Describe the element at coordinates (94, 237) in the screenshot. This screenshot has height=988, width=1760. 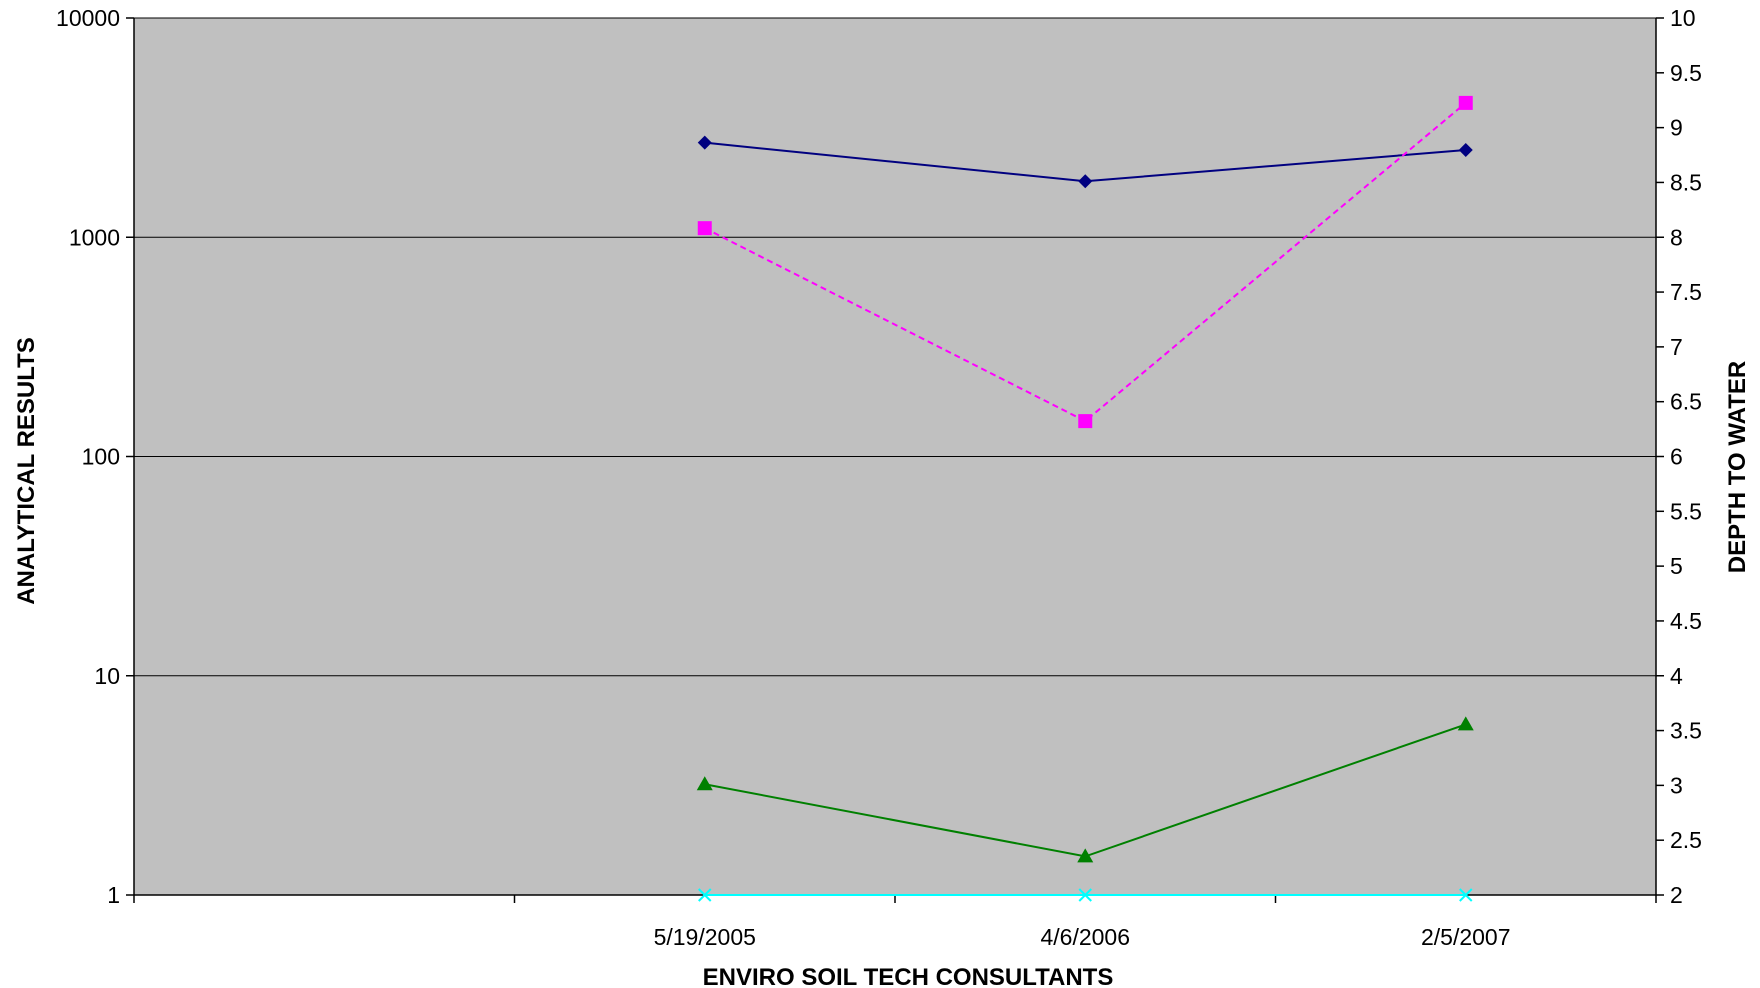
I see `y-tick-label: 1000` at that location.